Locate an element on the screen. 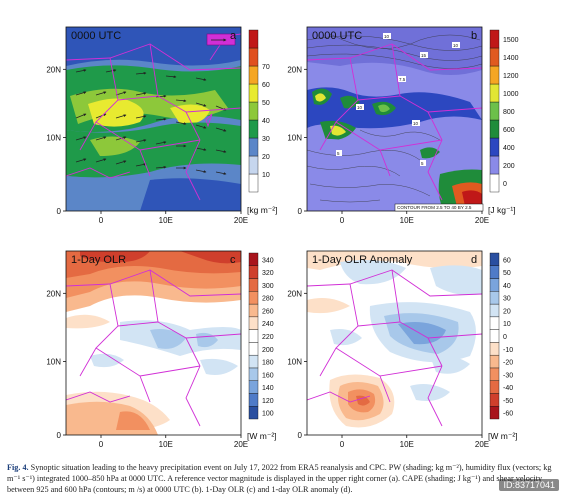 The width and height of the screenshot is (567, 500). panel-d-colorbar-label: 0 is located at coordinates (505, 337).